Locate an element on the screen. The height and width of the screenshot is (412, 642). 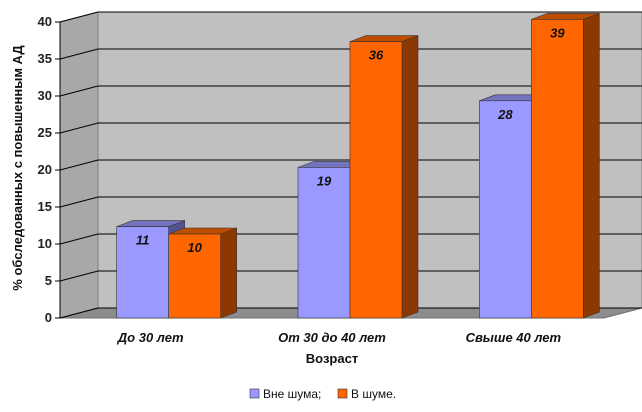
data-label: 10 is located at coordinates (194, 247).